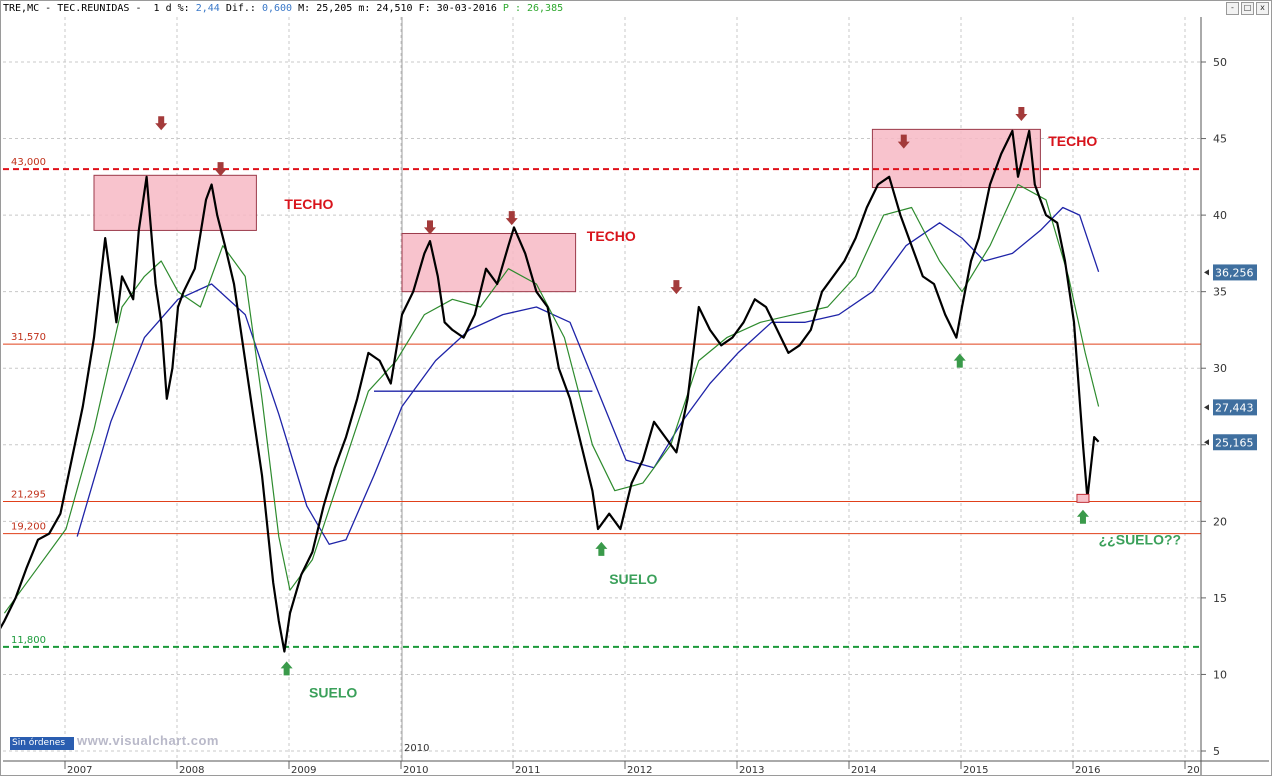 The image size is (1272, 776). I want to click on diff-value: 0,600, so click(277, 8).